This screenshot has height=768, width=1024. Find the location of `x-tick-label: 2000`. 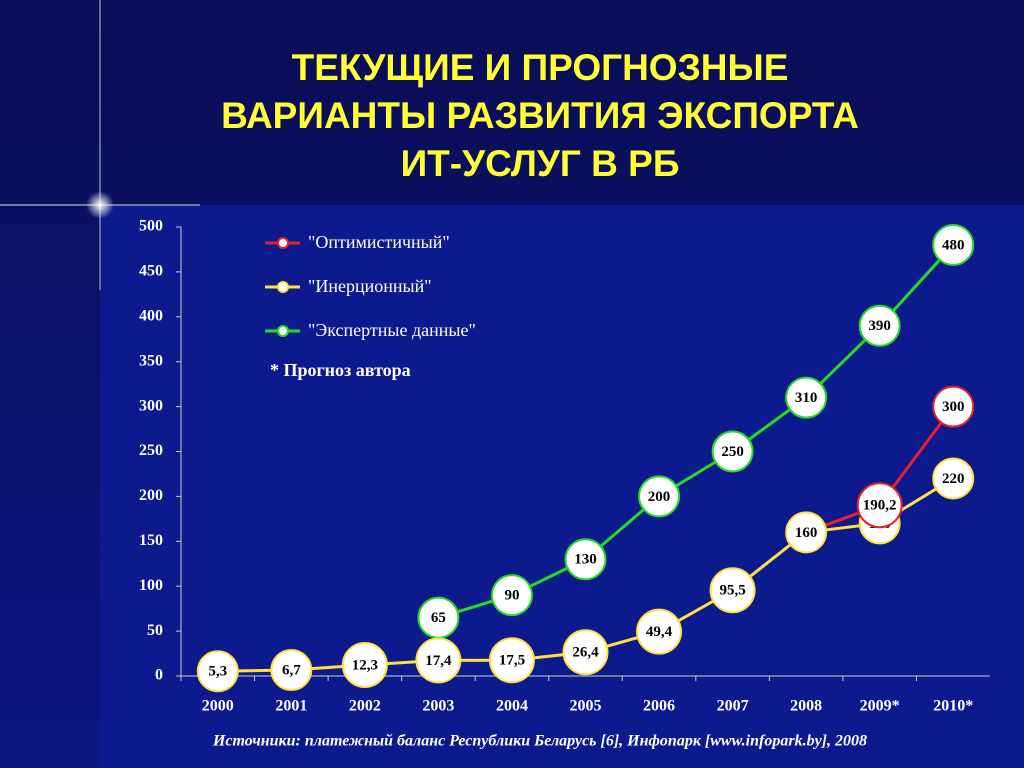

x-tick-label: 2000 is located at coordinates (218, 706).